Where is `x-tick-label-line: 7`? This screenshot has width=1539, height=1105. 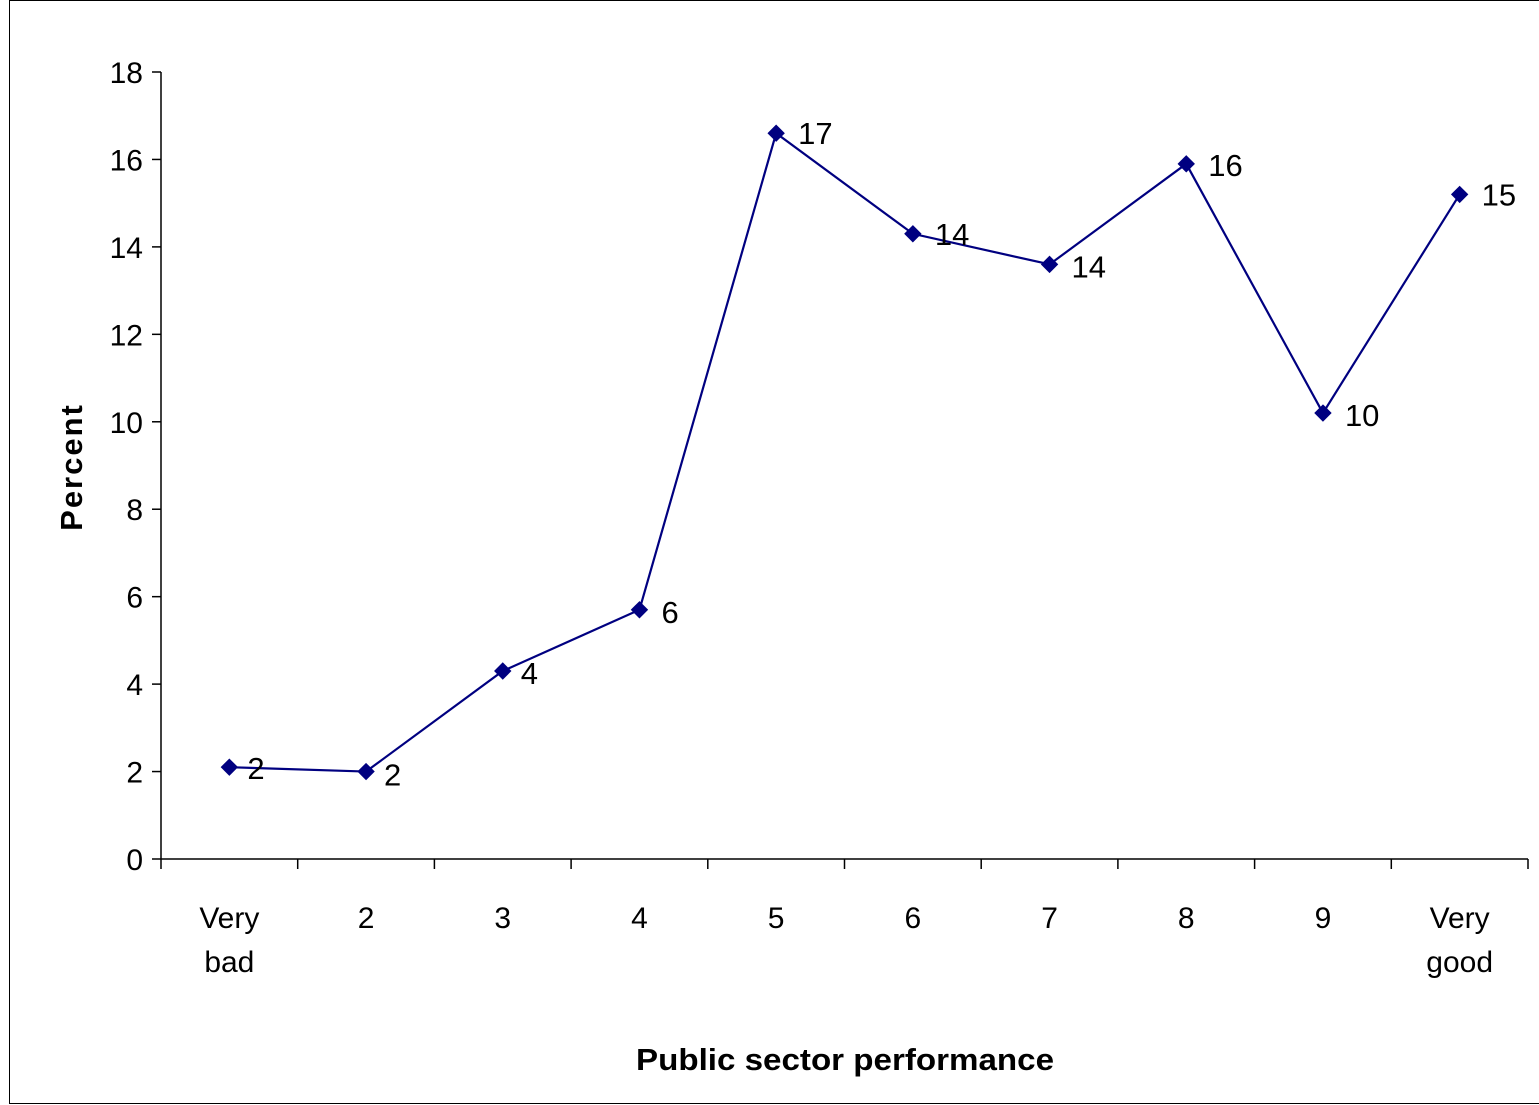
x-tick-label-line: 7 is located at coordinates (1049, 918).